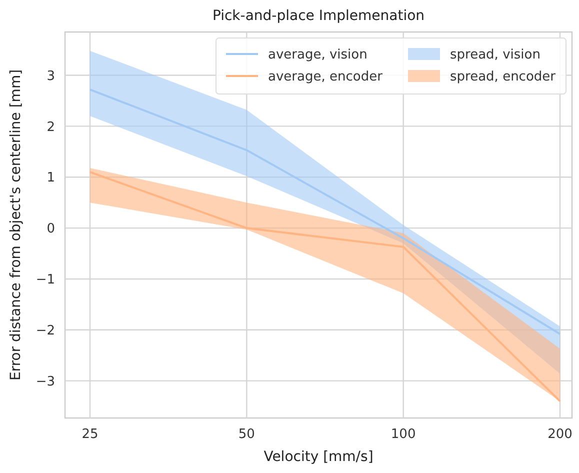 The width and height of the screenshot is (579, 473). I want to click on y-tick-label: −2, so click(45, 330).